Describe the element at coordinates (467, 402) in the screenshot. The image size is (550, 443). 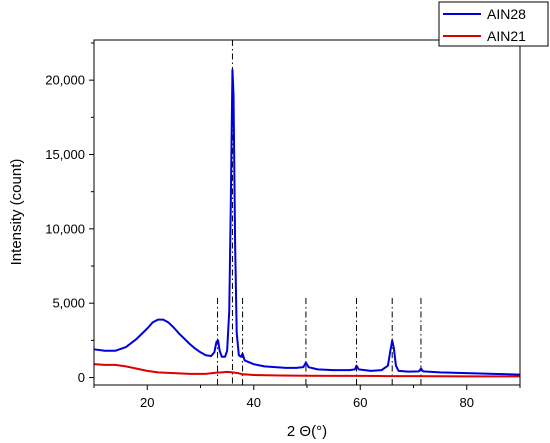
I see `x-tick-label: 80` at that location.